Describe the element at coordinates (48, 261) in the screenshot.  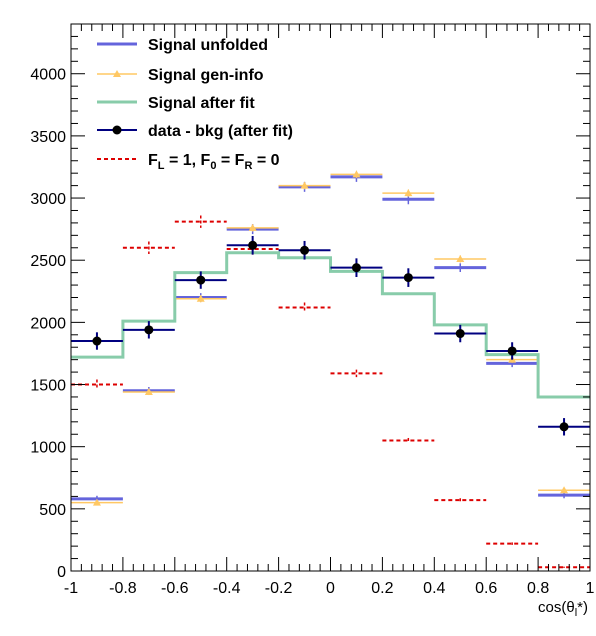
I see `y-tick-label: 2500` at that location.